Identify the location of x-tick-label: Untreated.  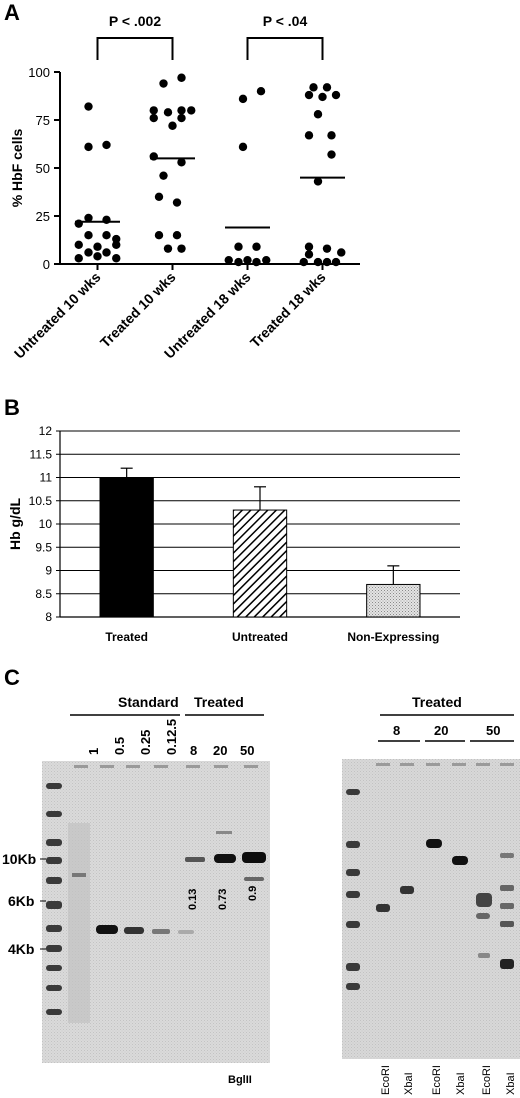
(260, 637).